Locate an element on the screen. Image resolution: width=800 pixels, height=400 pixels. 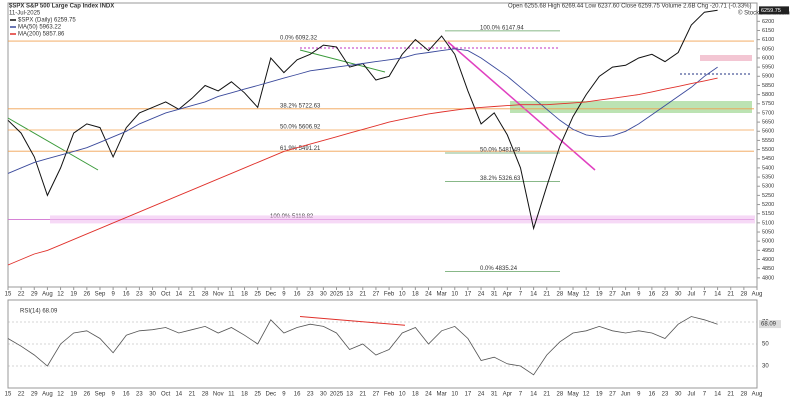
y-tick-label: 5800 is located at coordinates (768, 95).